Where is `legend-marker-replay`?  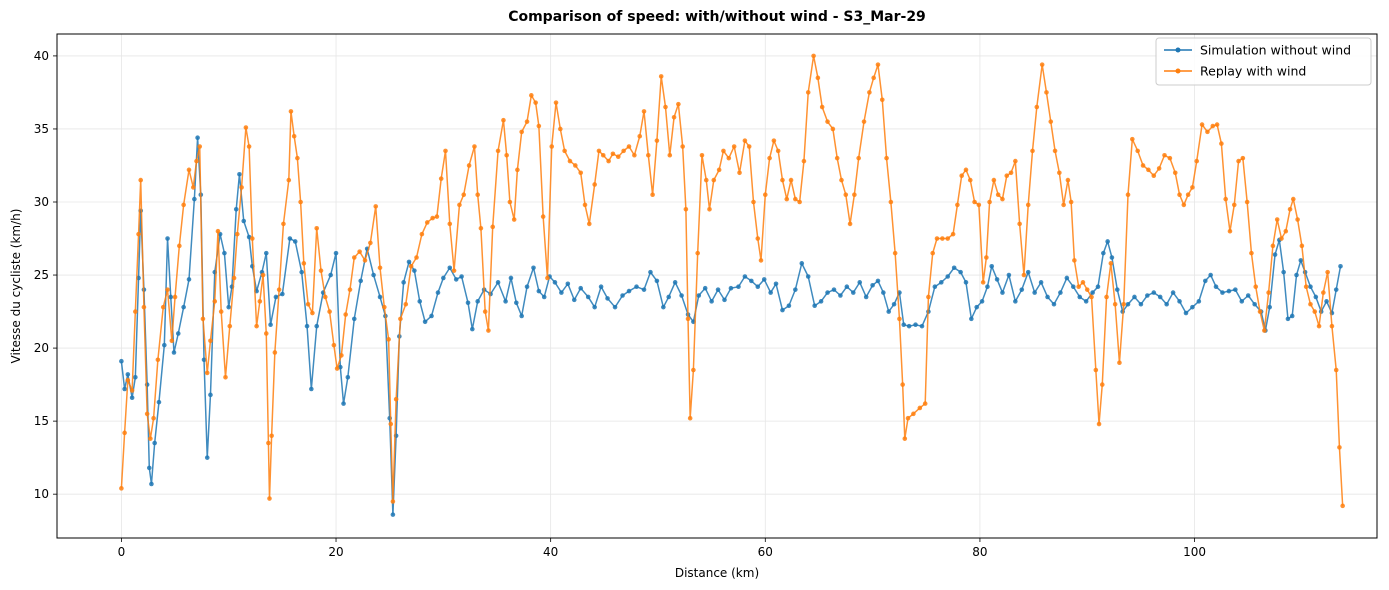
legend-marker-replay is located at coordinates (1178, 71).